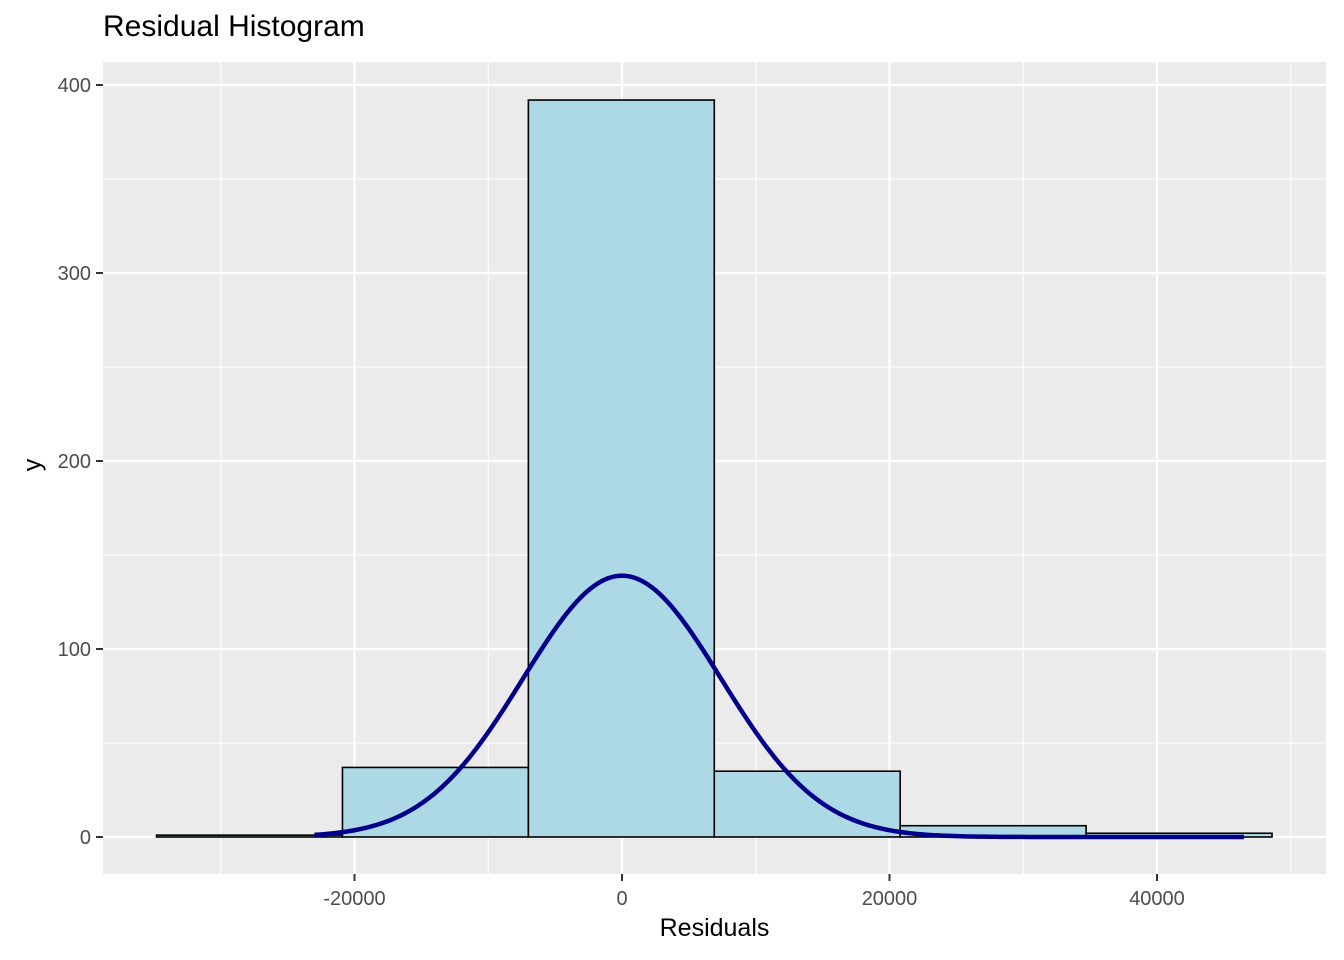 Image resolution: width=1344 pixels, height=960 pixels. Describe the element at coordinates (234, 26) in the screenshot. I see `chart-title: Residual Histogram` at that location.